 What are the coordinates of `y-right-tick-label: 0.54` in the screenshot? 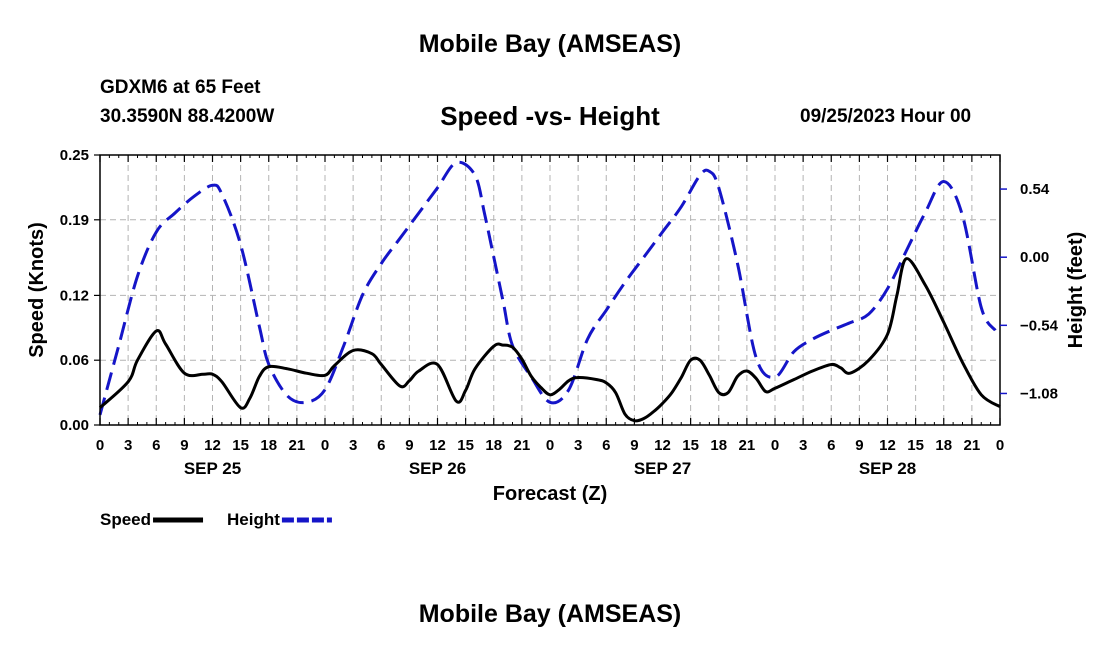 It's located at (1035, 189).